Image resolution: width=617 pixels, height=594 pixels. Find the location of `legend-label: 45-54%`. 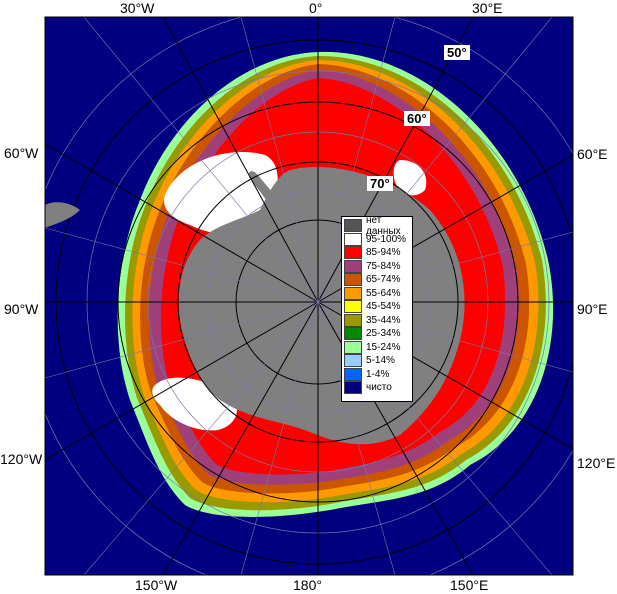

legend-label: 45-54% is located at coordinates (383, 307).